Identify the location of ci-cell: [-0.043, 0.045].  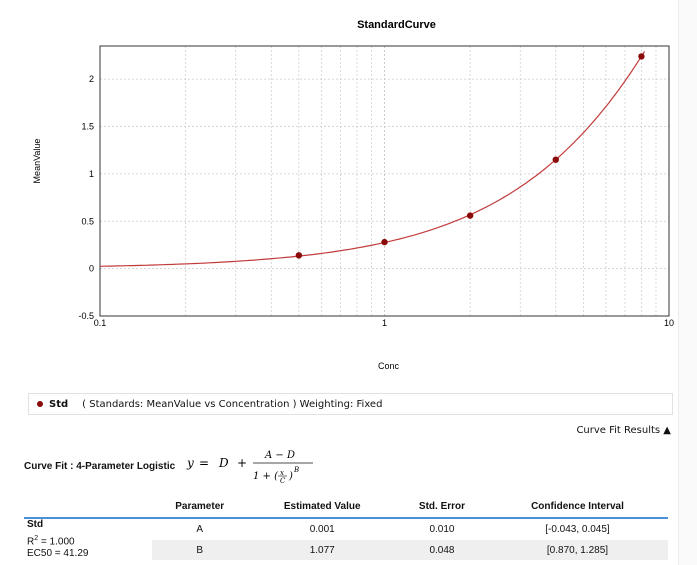
(577, 529).